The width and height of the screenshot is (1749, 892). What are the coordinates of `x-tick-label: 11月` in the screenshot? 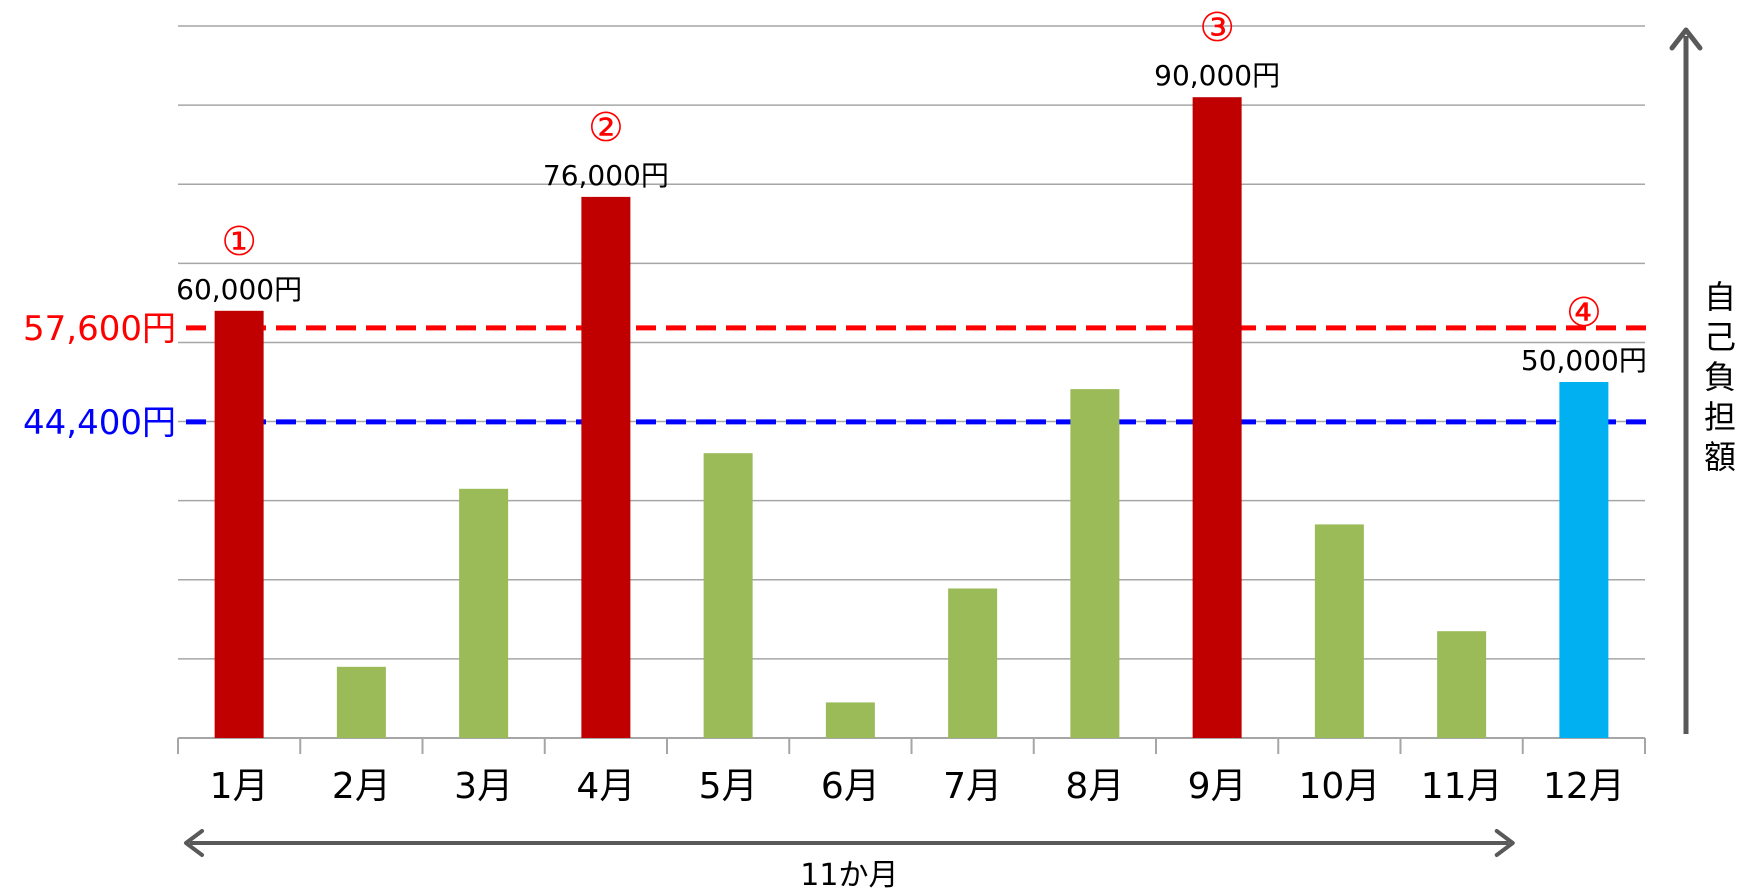 It's located at (1462, 786).